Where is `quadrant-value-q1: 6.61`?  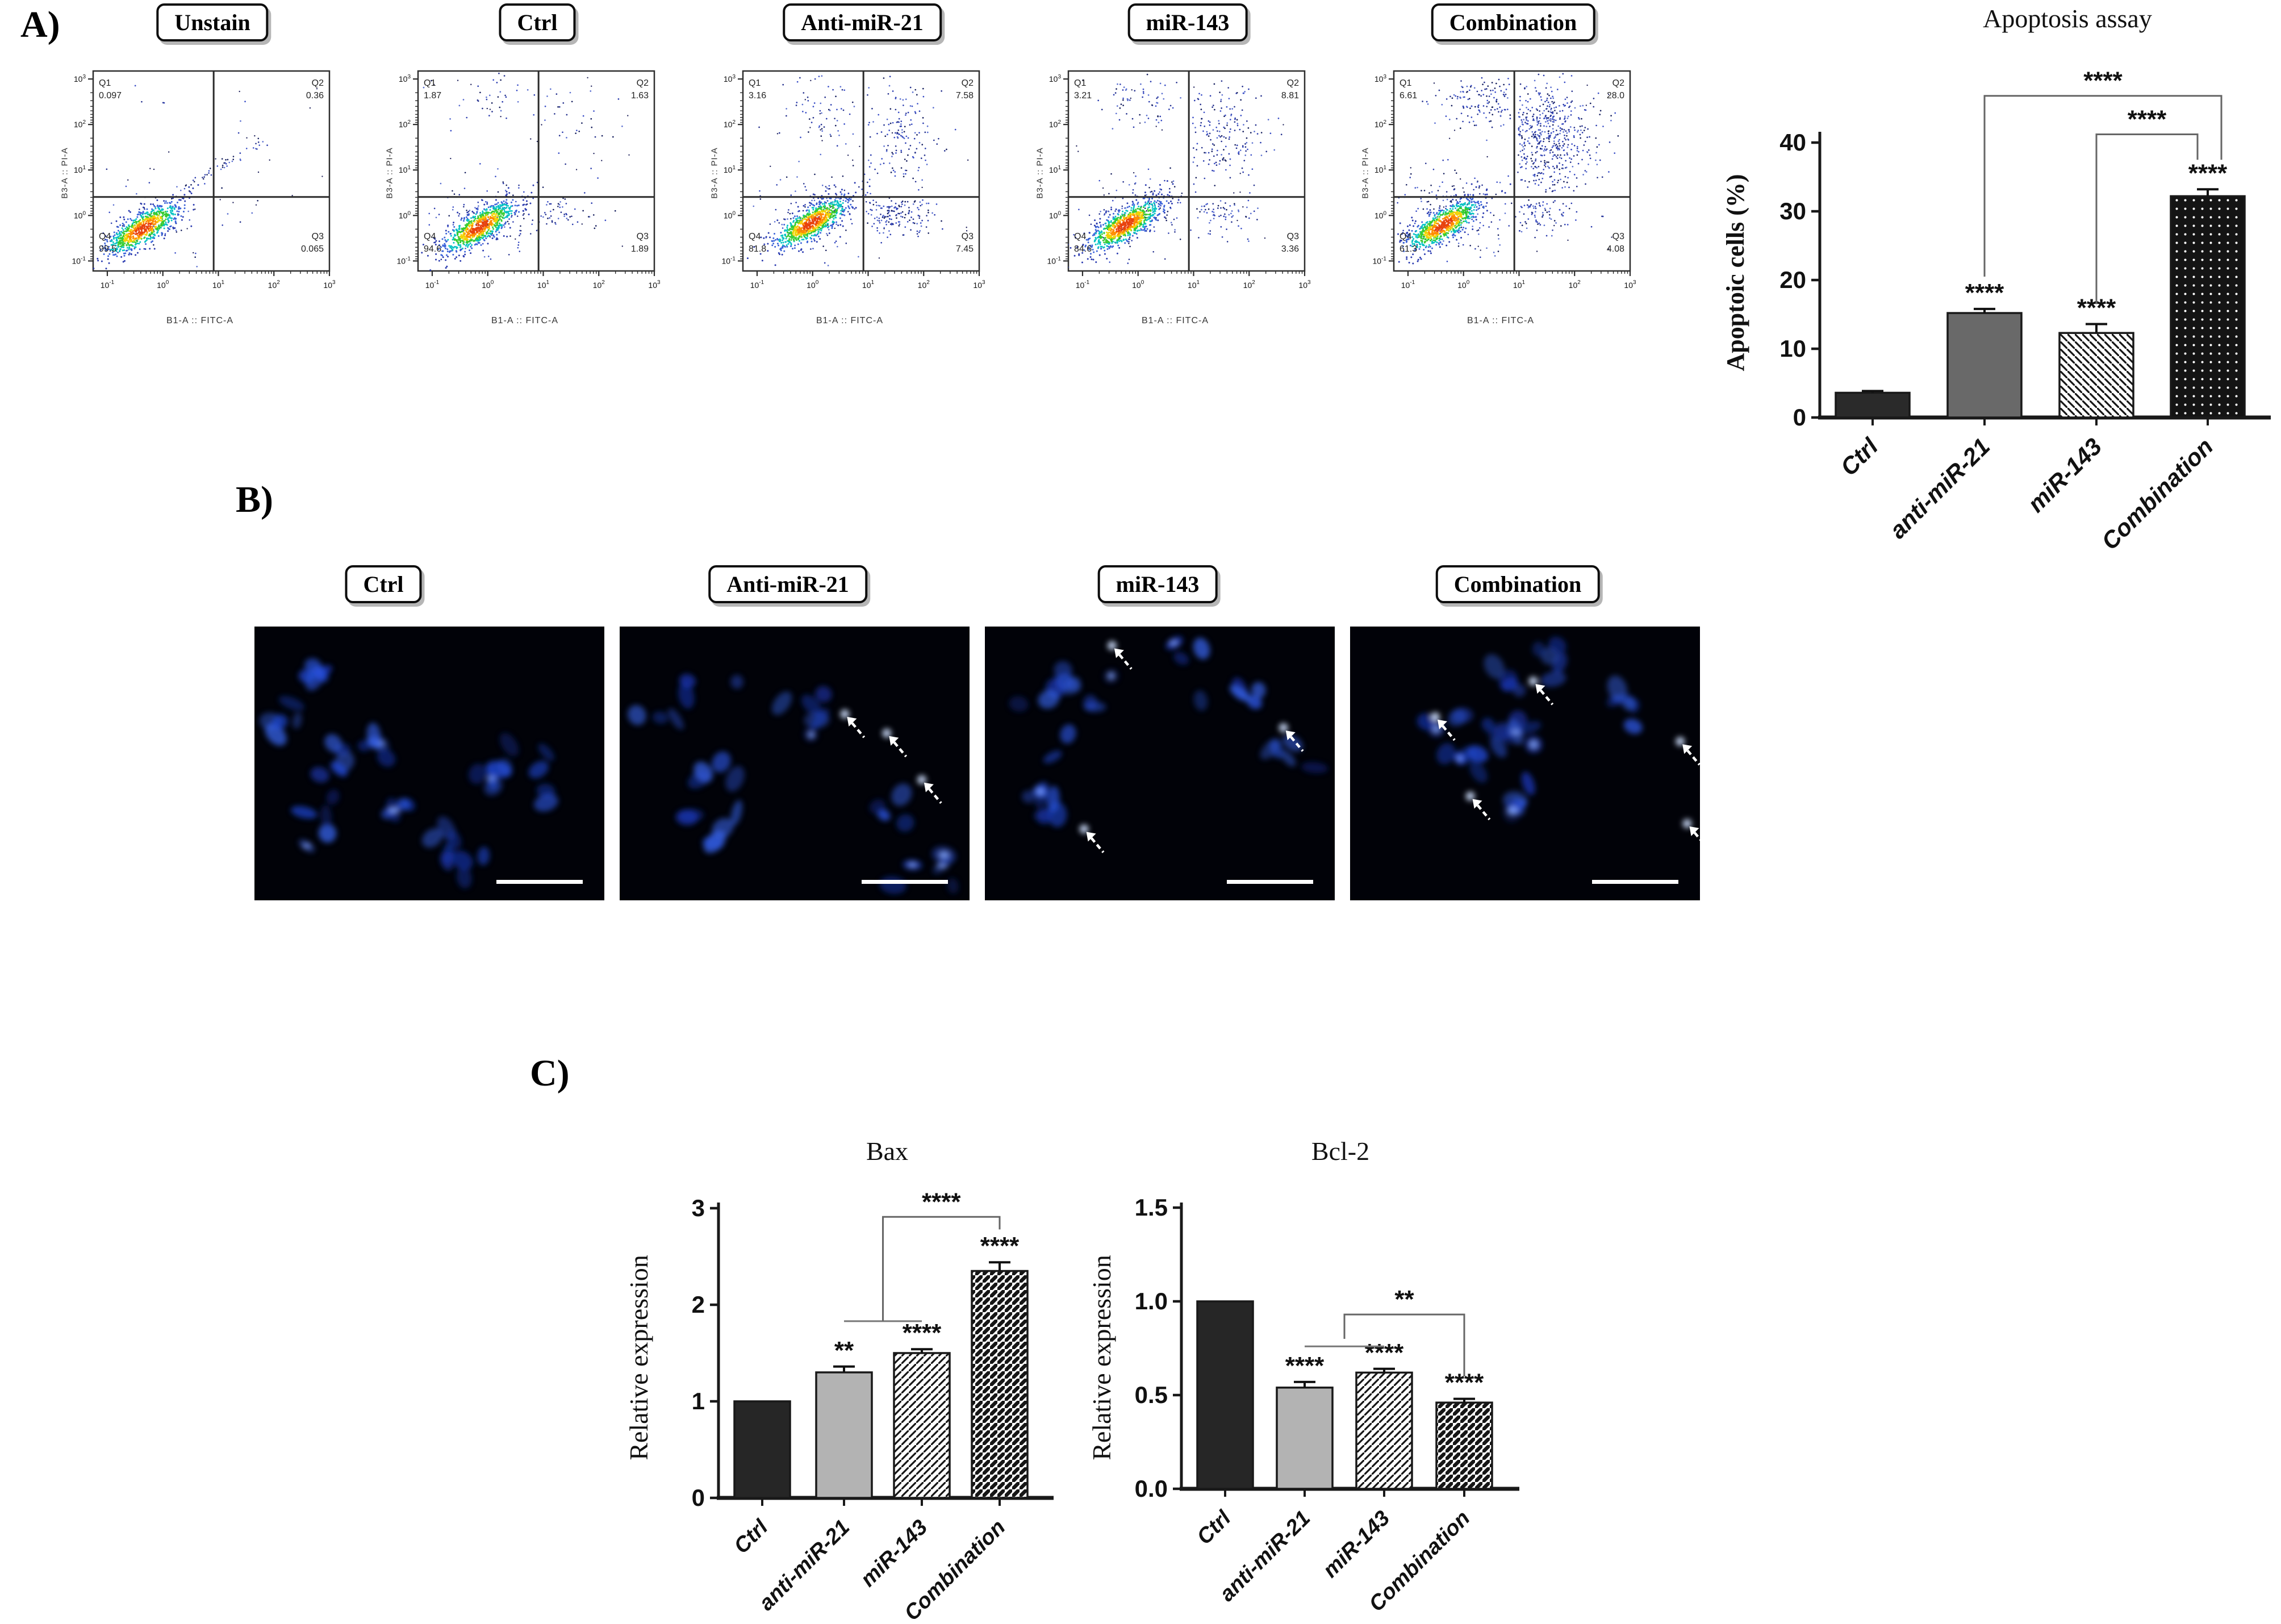 quadrant-value-q1: 6.61 is located at coordinates (1408, 96).